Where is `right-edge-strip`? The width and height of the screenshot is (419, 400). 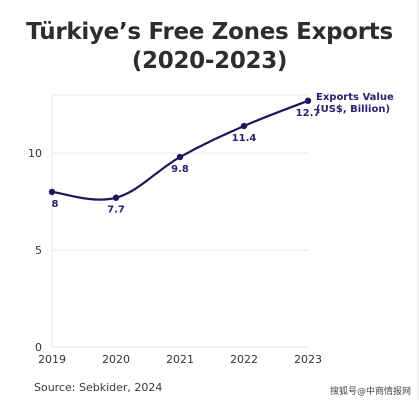
right-edge-strip is located at coordinates (418, 200).